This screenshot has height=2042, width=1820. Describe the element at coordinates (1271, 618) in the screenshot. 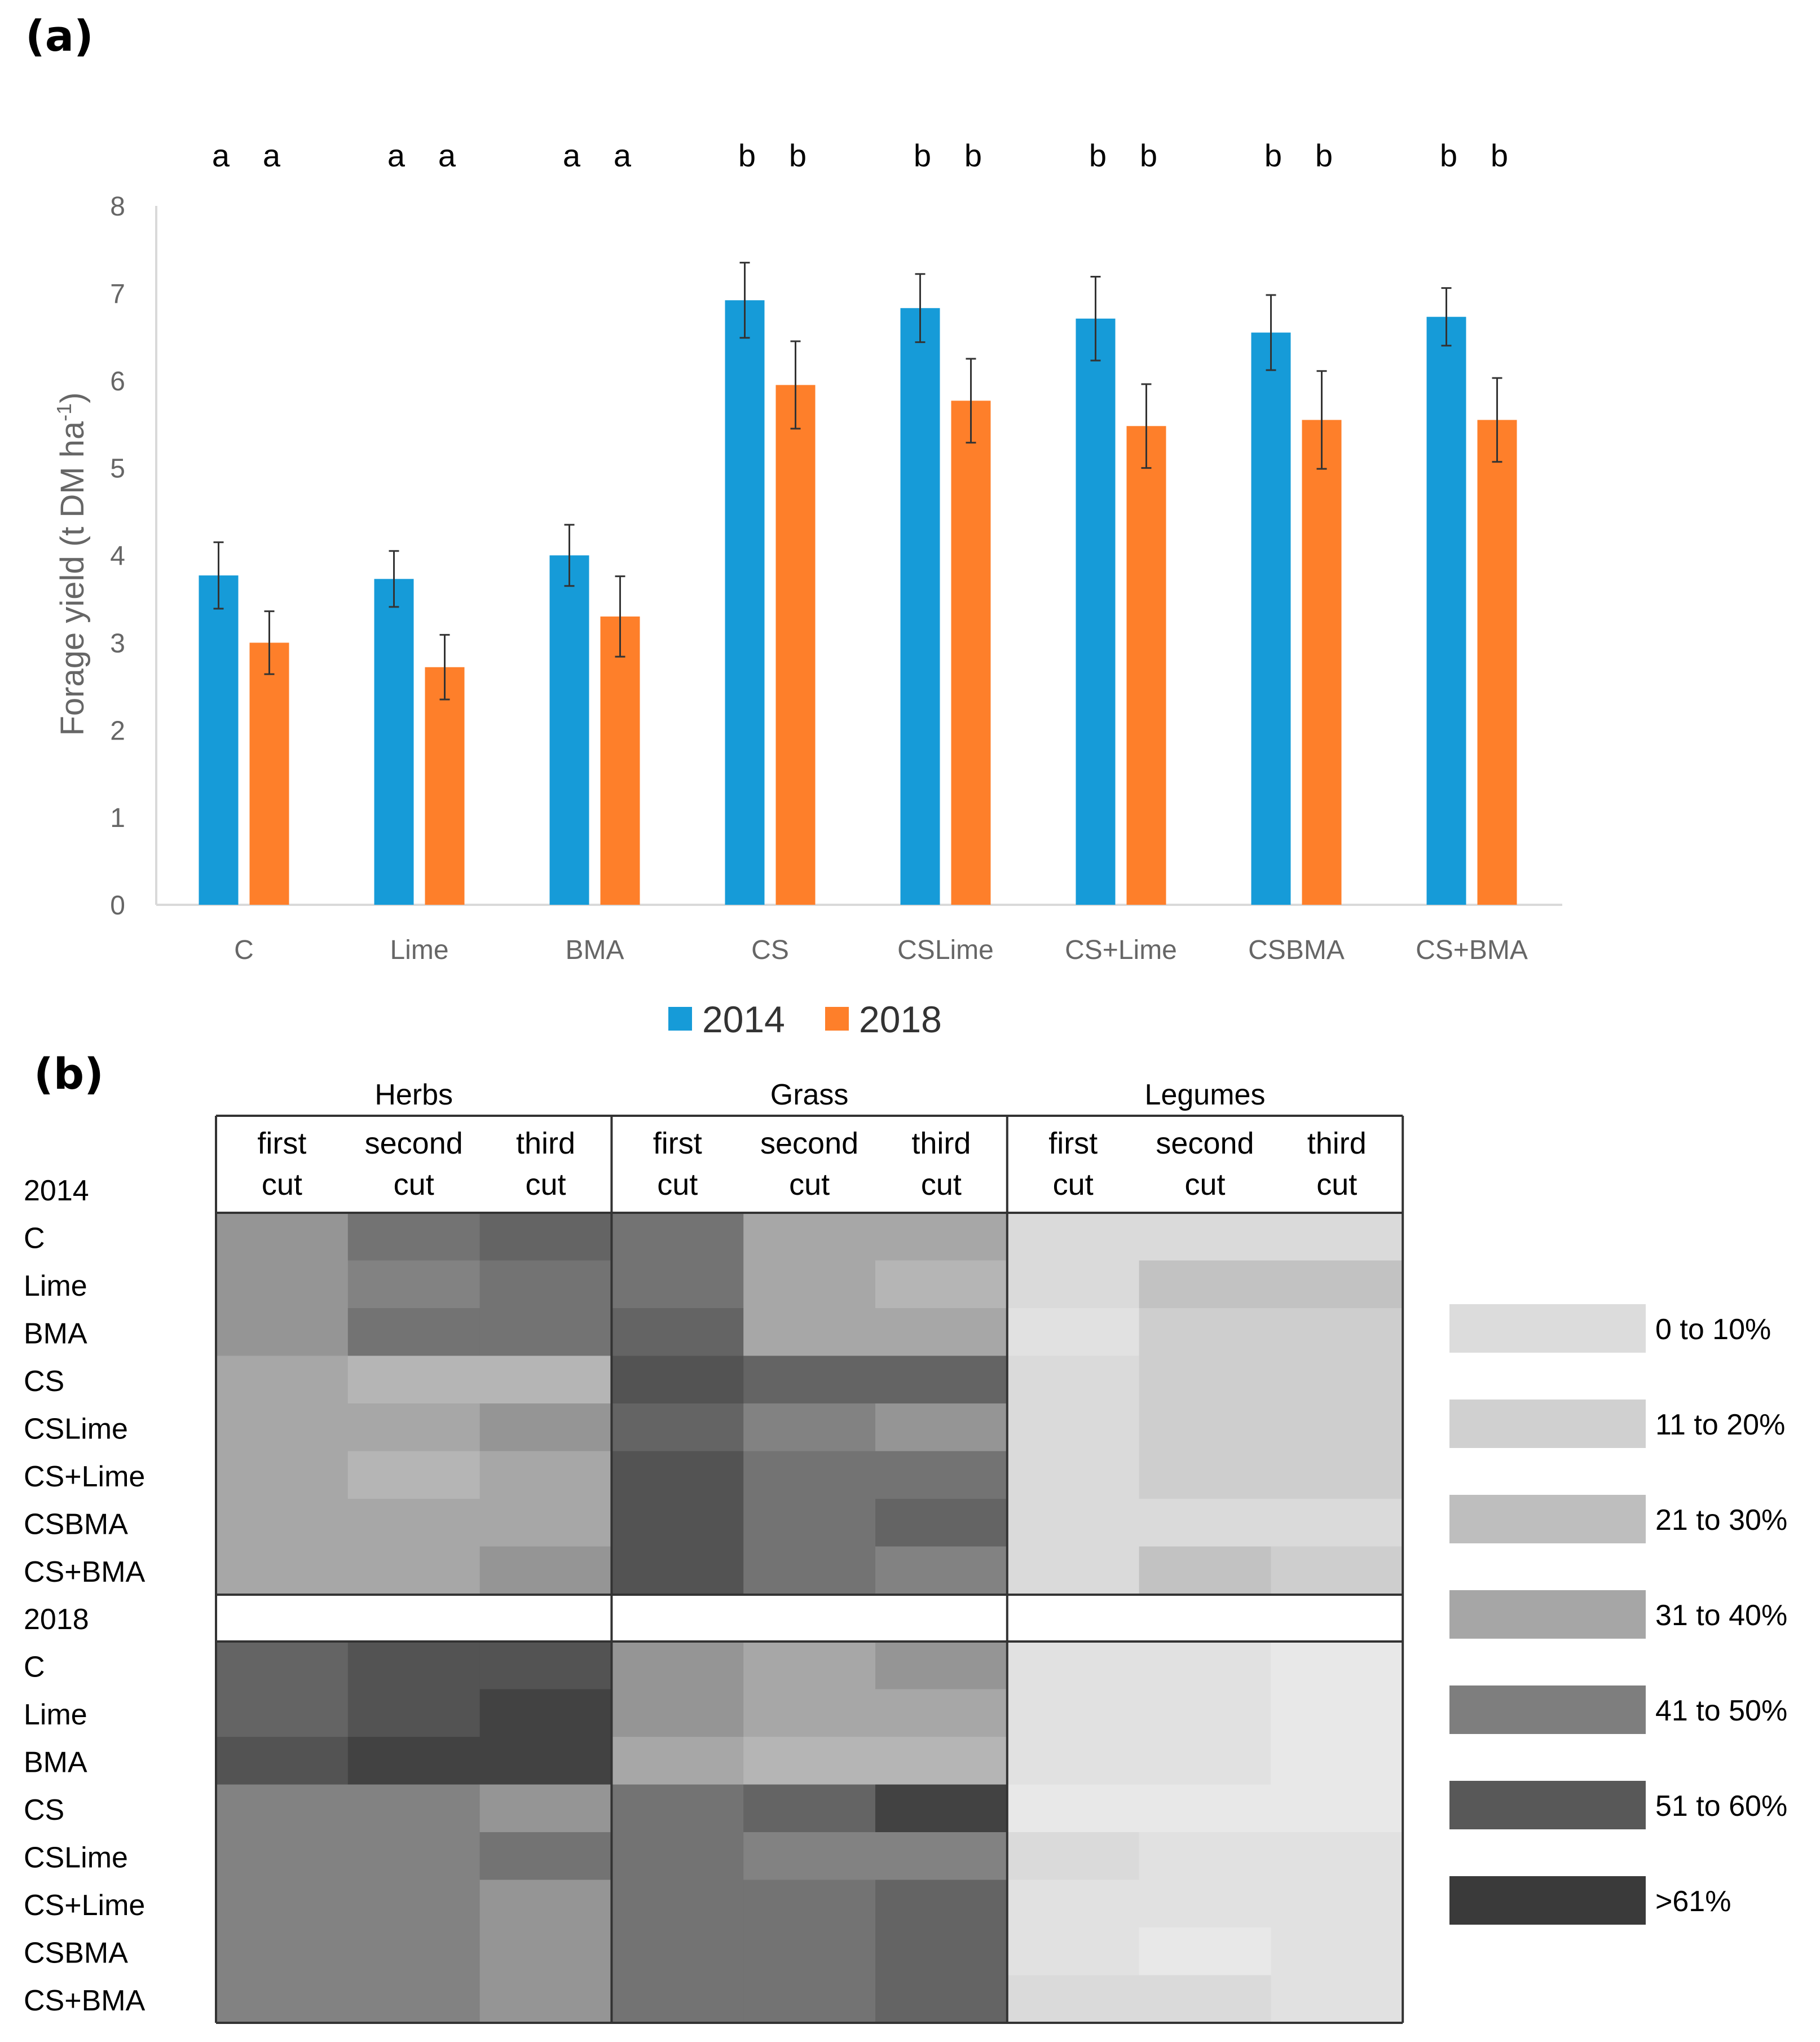

I see `bar-2014-csbma` at that location.